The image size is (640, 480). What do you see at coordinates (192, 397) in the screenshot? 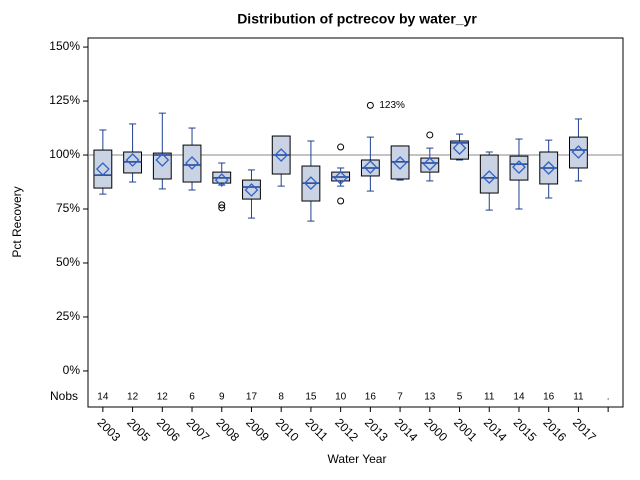
I see `nobs-value: 6` at bounding box center [192, 397].